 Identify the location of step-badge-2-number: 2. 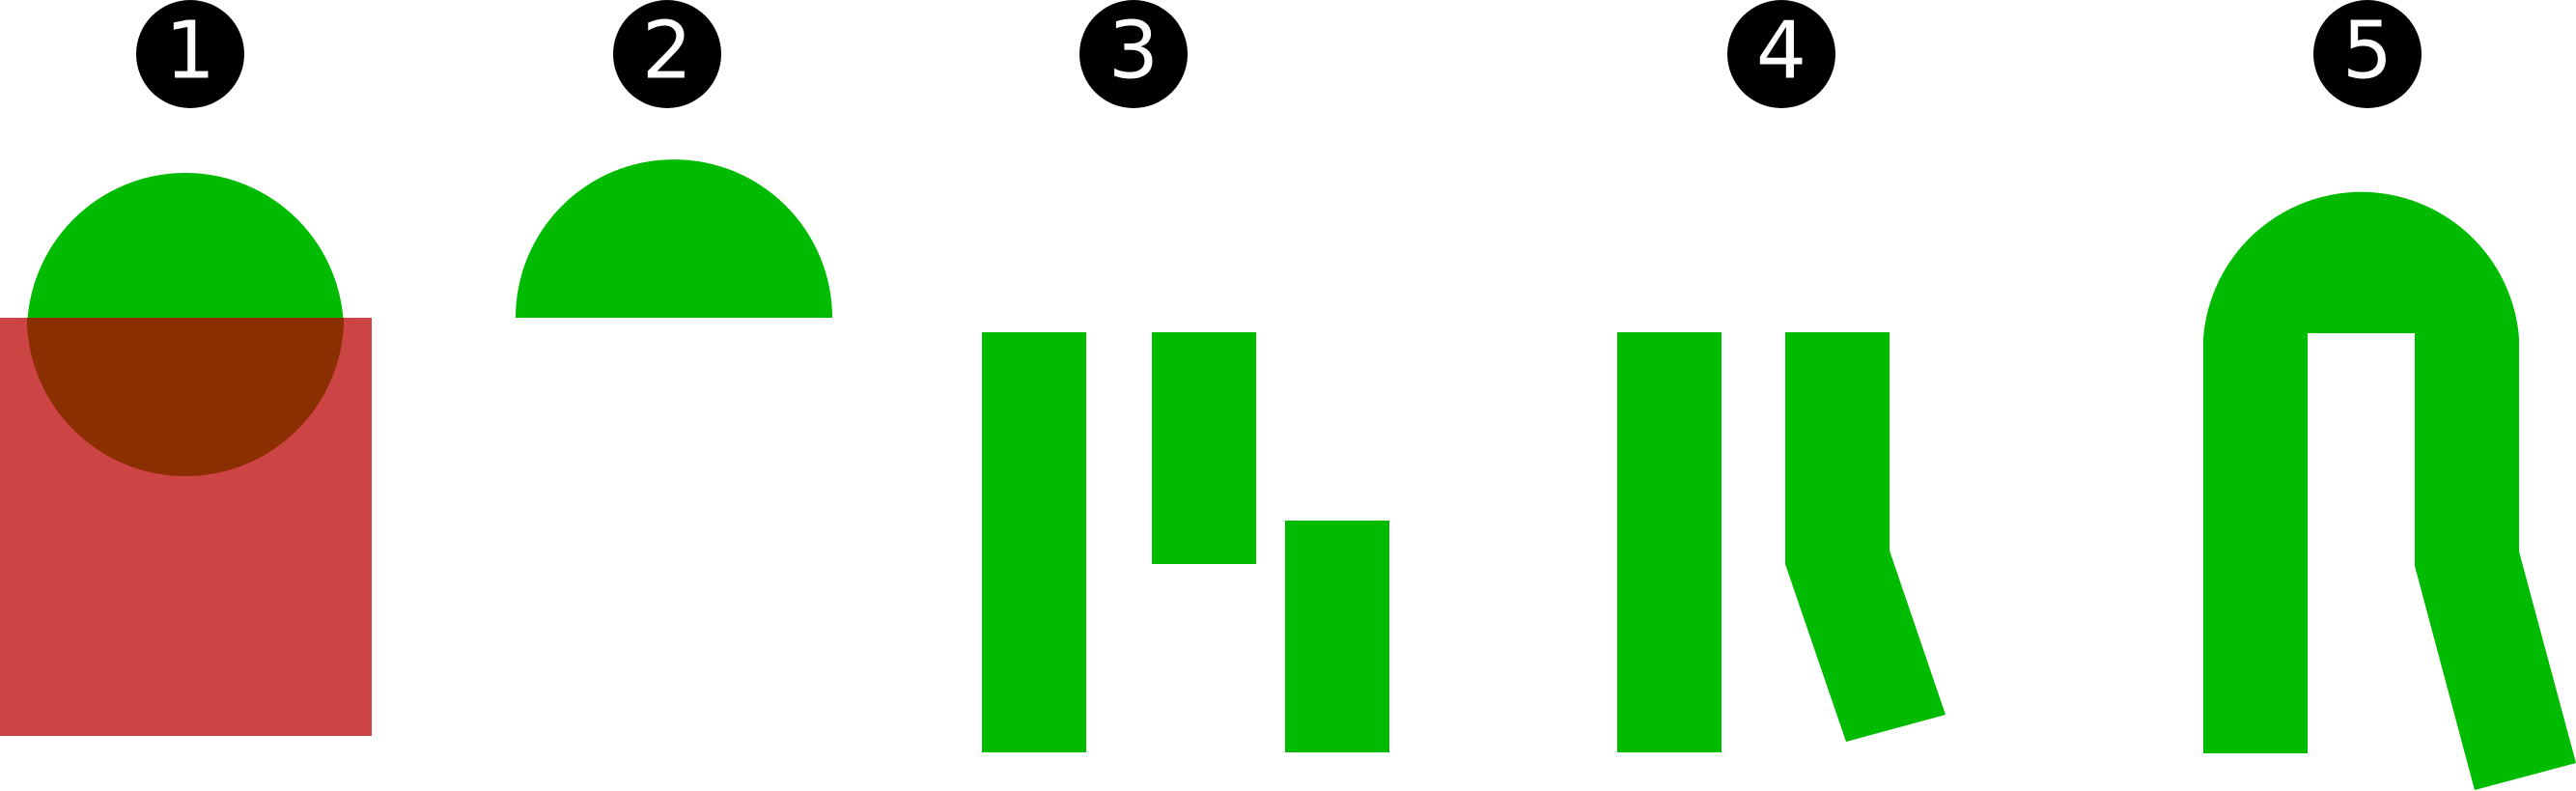
(667, 51).